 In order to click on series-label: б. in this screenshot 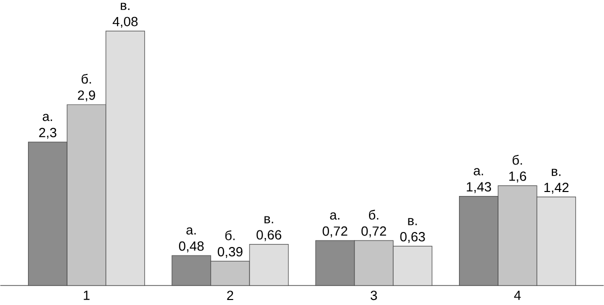, I will do `click(230, 235)`.